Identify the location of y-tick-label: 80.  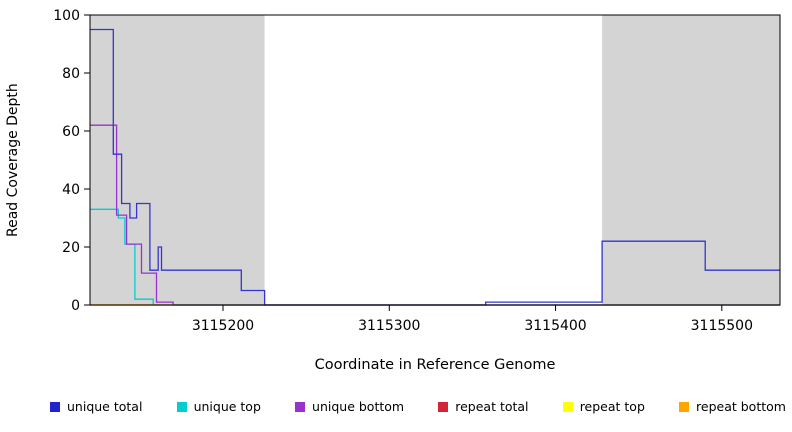
(71, 74).